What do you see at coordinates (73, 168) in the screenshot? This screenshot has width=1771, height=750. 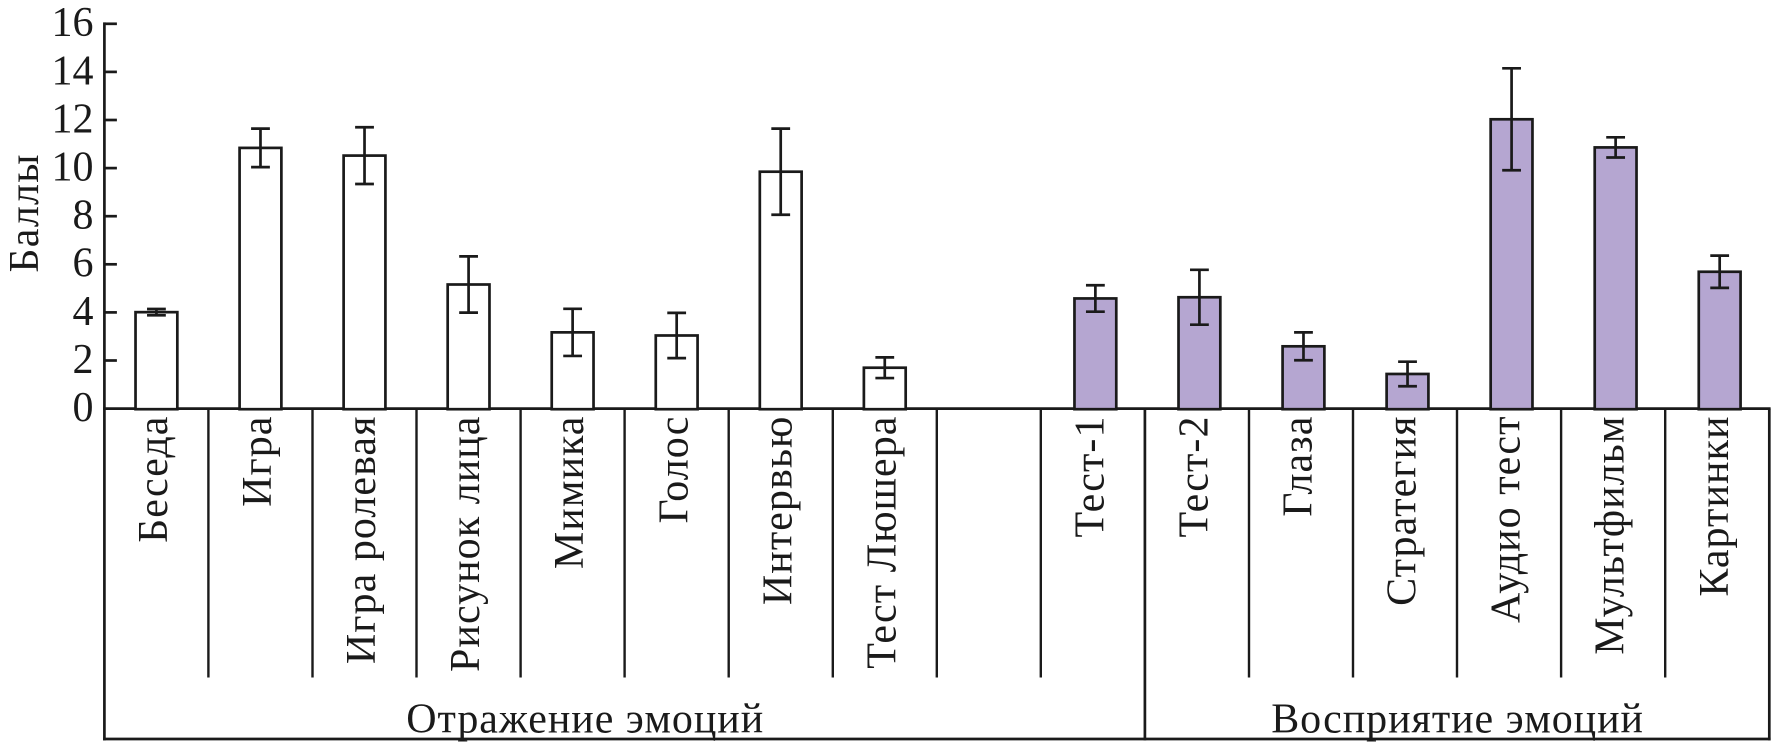 I see `svg-text: 10` at bounding box center [73, 168].